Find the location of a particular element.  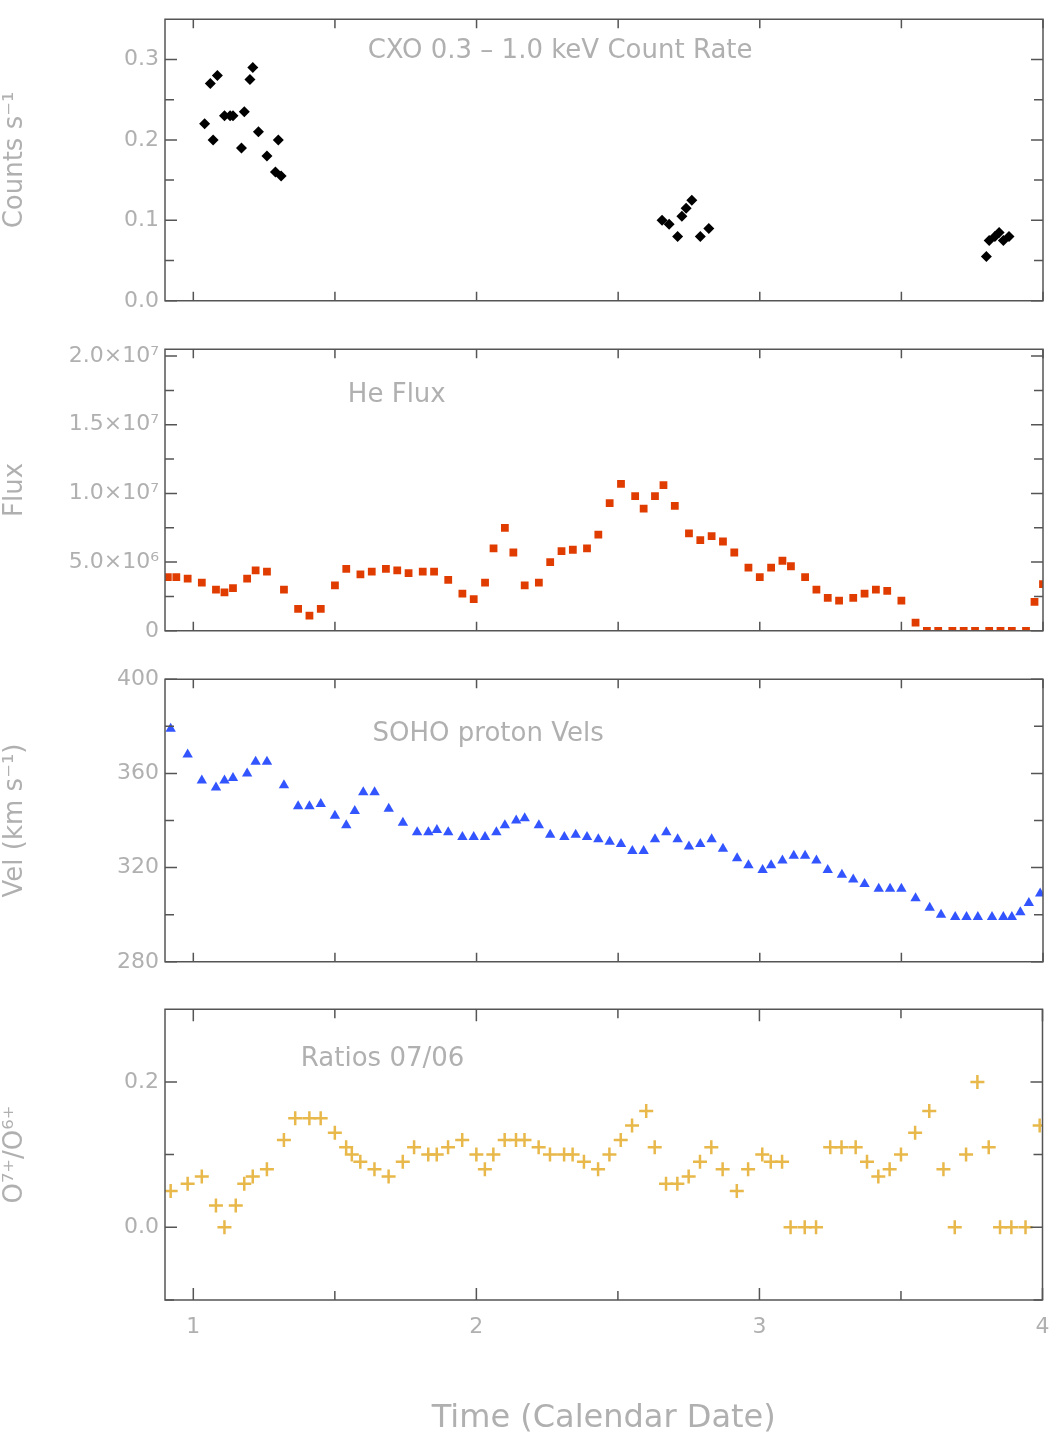

x-tick-label: 4 is located at coordinates (1042, 1325).